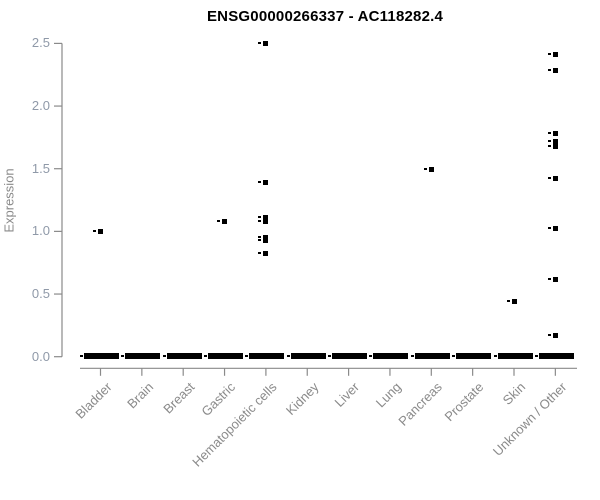  Describe the element at coordinates (40, 294) in the screenshot. I see `y-tick-label: 0.5` at that location.